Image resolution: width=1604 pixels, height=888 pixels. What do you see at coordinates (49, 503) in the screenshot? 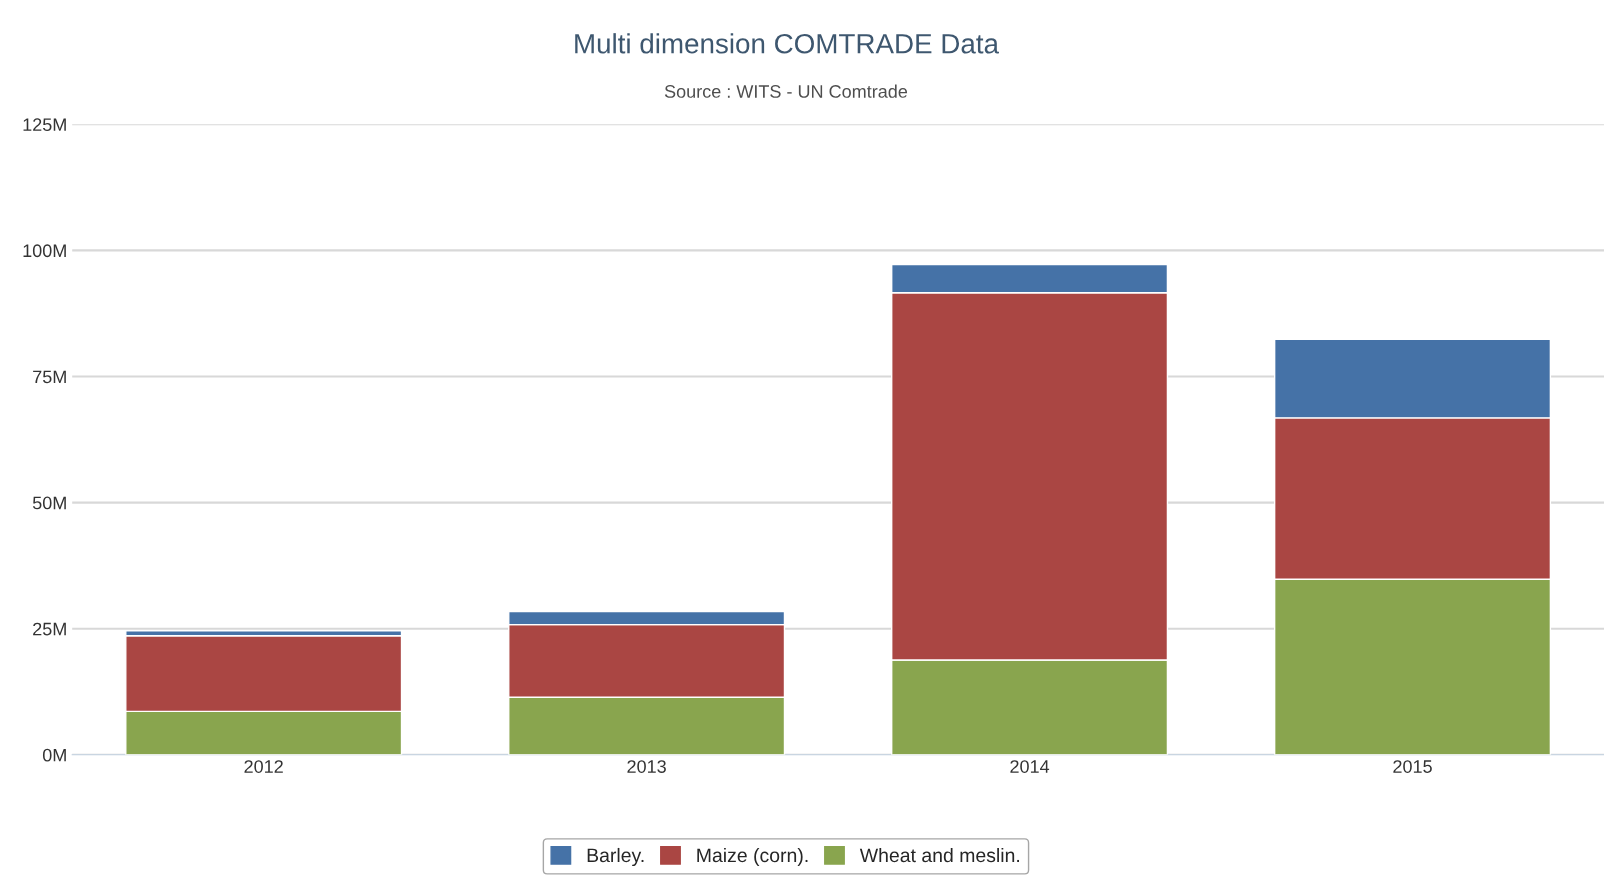
I see `y-tick-label: 50M` at bounding box center [49, 503].